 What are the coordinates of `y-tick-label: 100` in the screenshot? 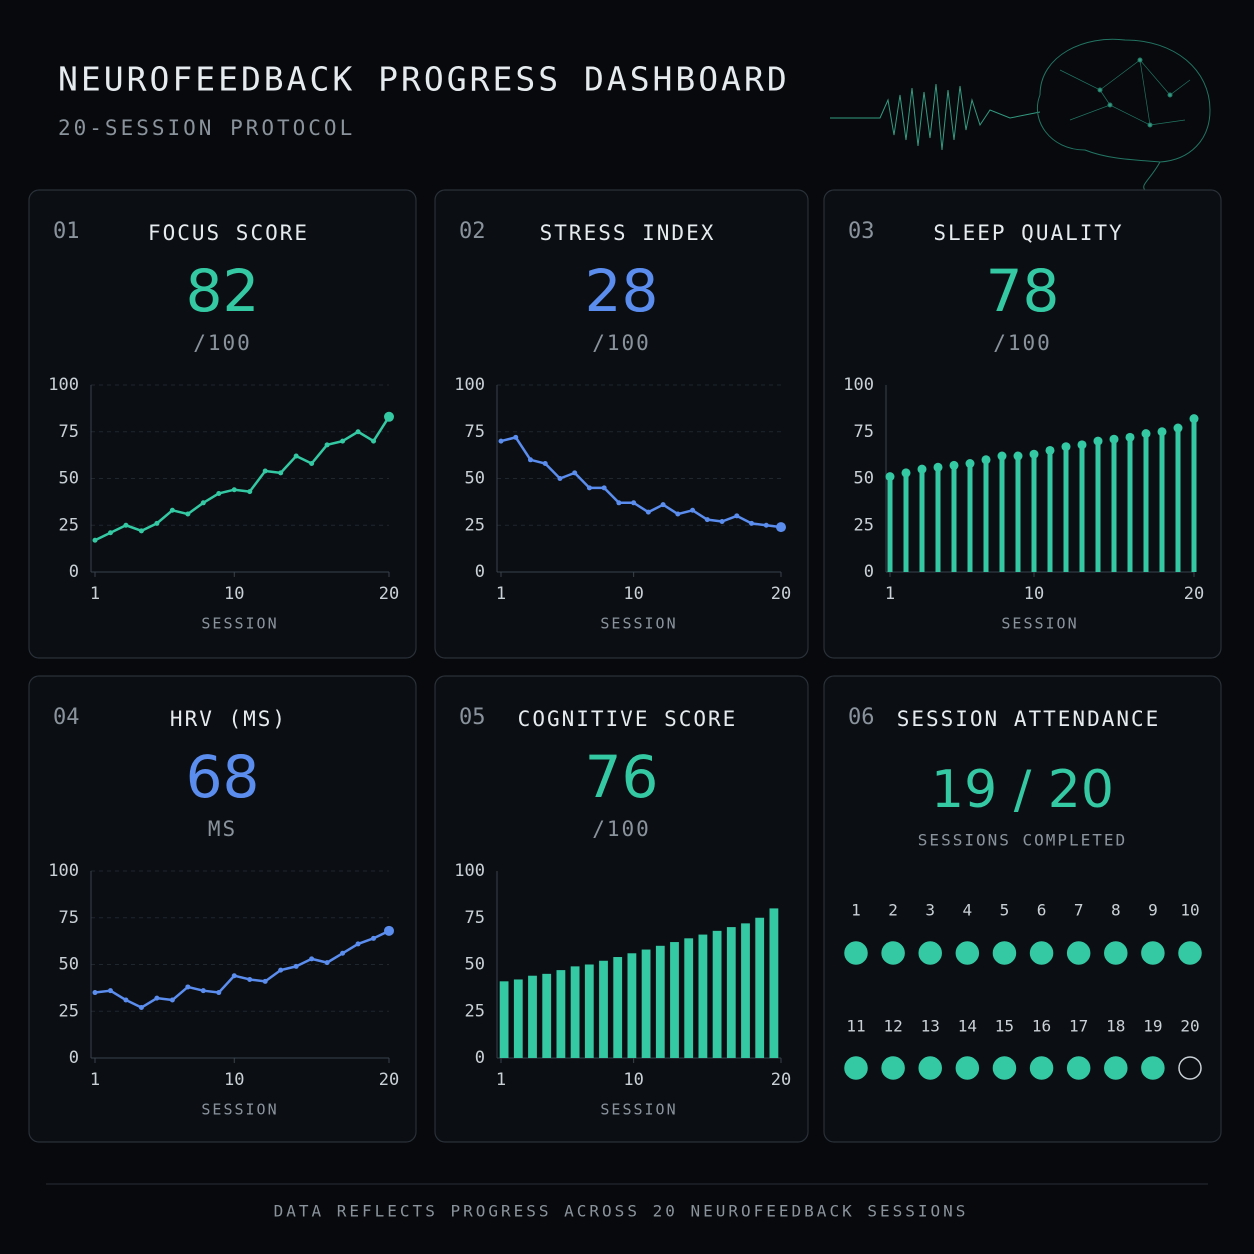 It's located at (63, 871).